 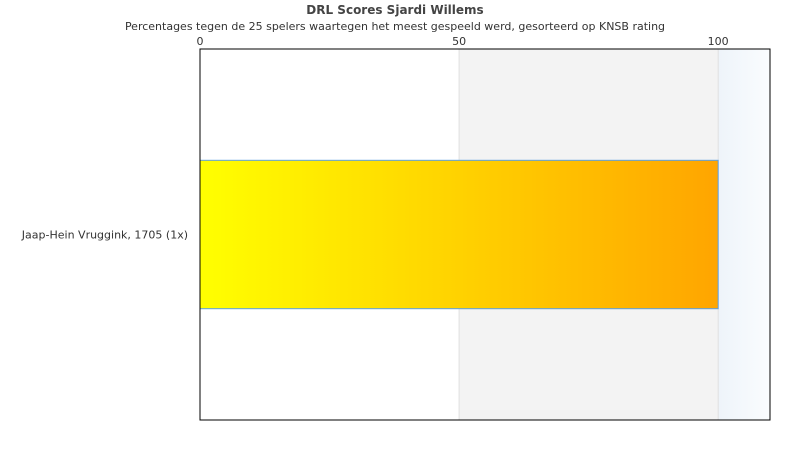 What do you see at coordinates (718, 41) in the screenshot?
I see `x-tick-label: 100` at bounding box center [718, 41].